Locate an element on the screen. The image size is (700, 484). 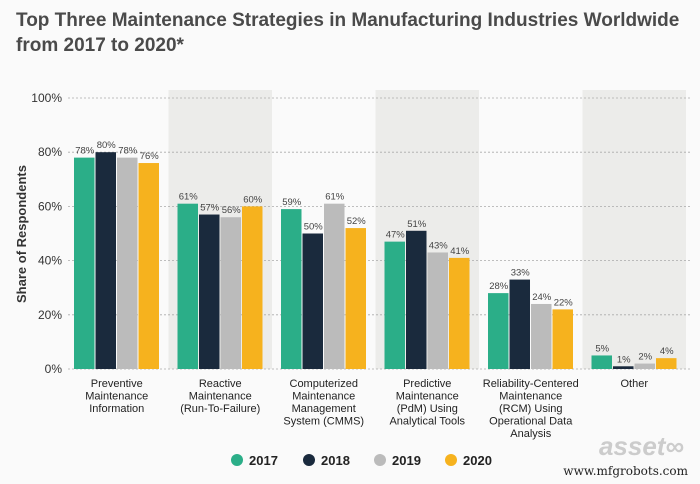
y-tick-label: 80% is located at coordinates (50, 152).